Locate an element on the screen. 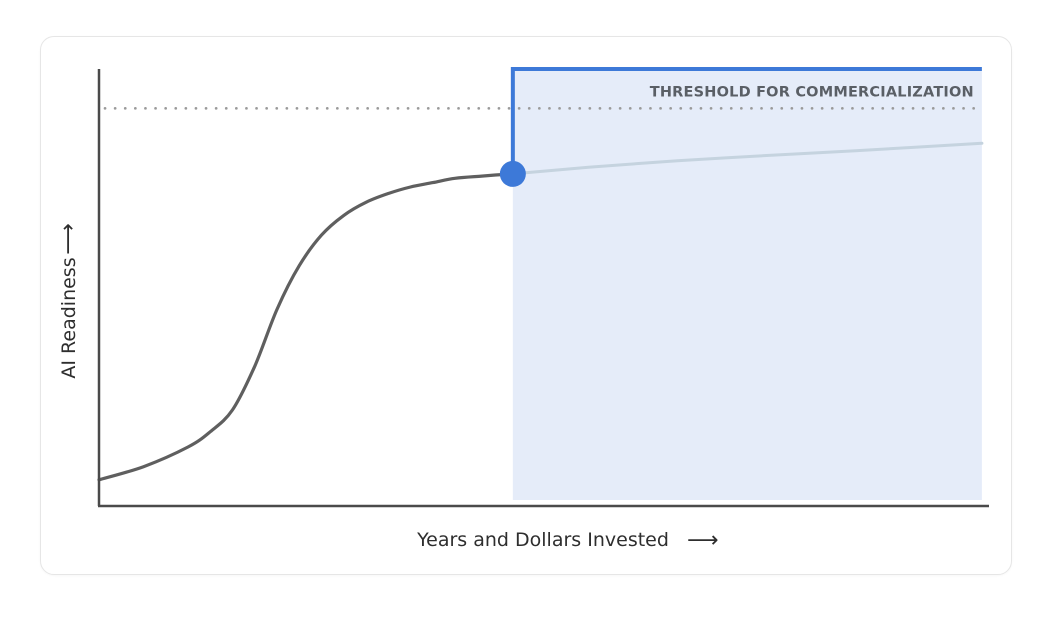 This screenshot has width=1058, height=621. current-point-layer is located at coordinates (512, 173).